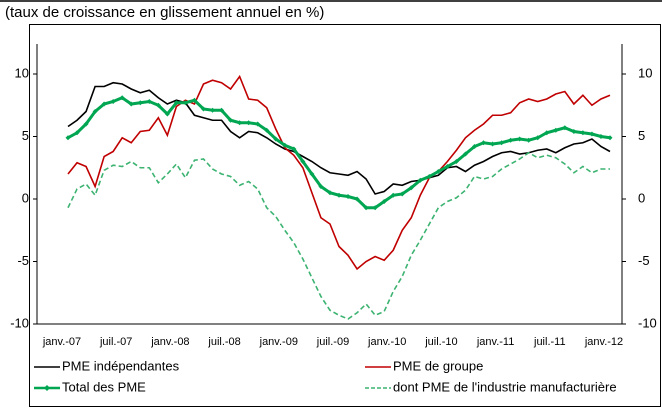 The height and width of the screenshot is (413, 662). Describe the element at coordinates (386, 342) in the screenshot. I see `x-tick-label: janv.-10` at that location.